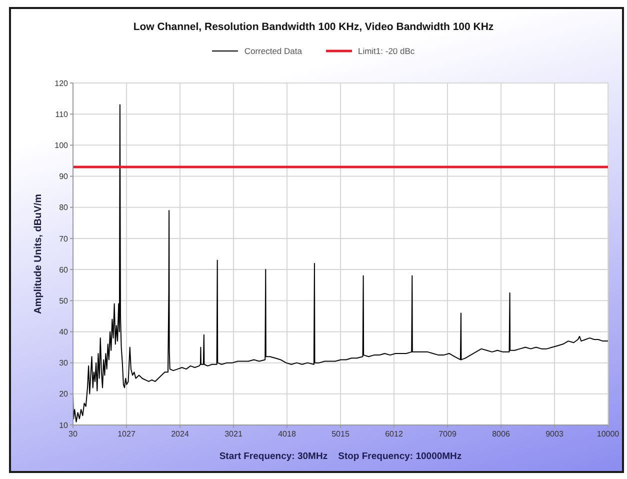 The height and width of the screenshot is (479, 627). Describe the element at coordinates (64, 301) in the screenshot. I see `y-tick-label: 50` at that location.